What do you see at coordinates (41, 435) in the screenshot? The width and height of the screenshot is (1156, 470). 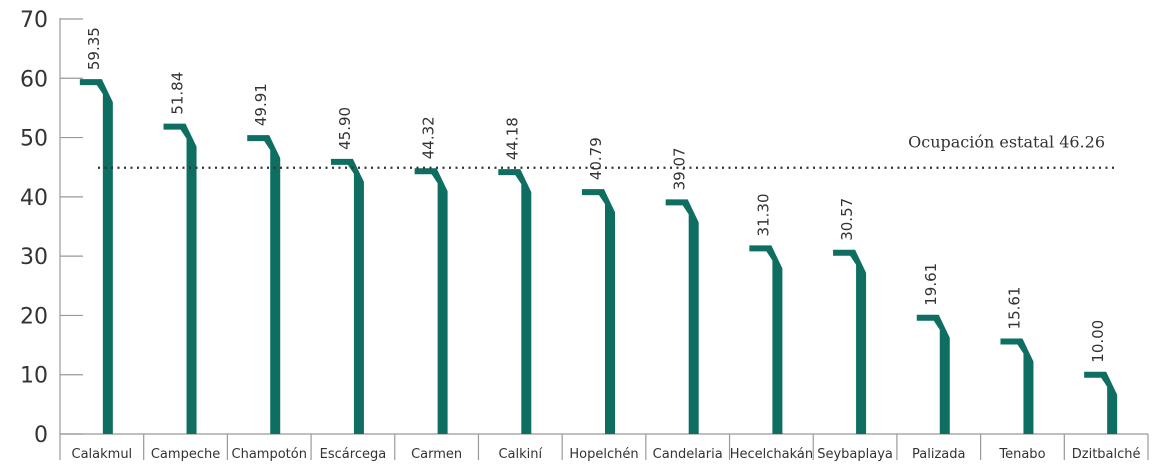 I see `y-tick-label: 0` at bounding box center [41, 435].